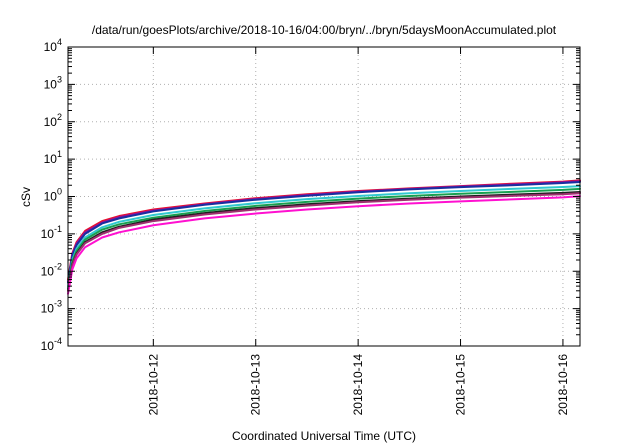 This screenshot has width=640, height=448. I want to click on x-tick-label: 2018-10-16, so click(563, 385).